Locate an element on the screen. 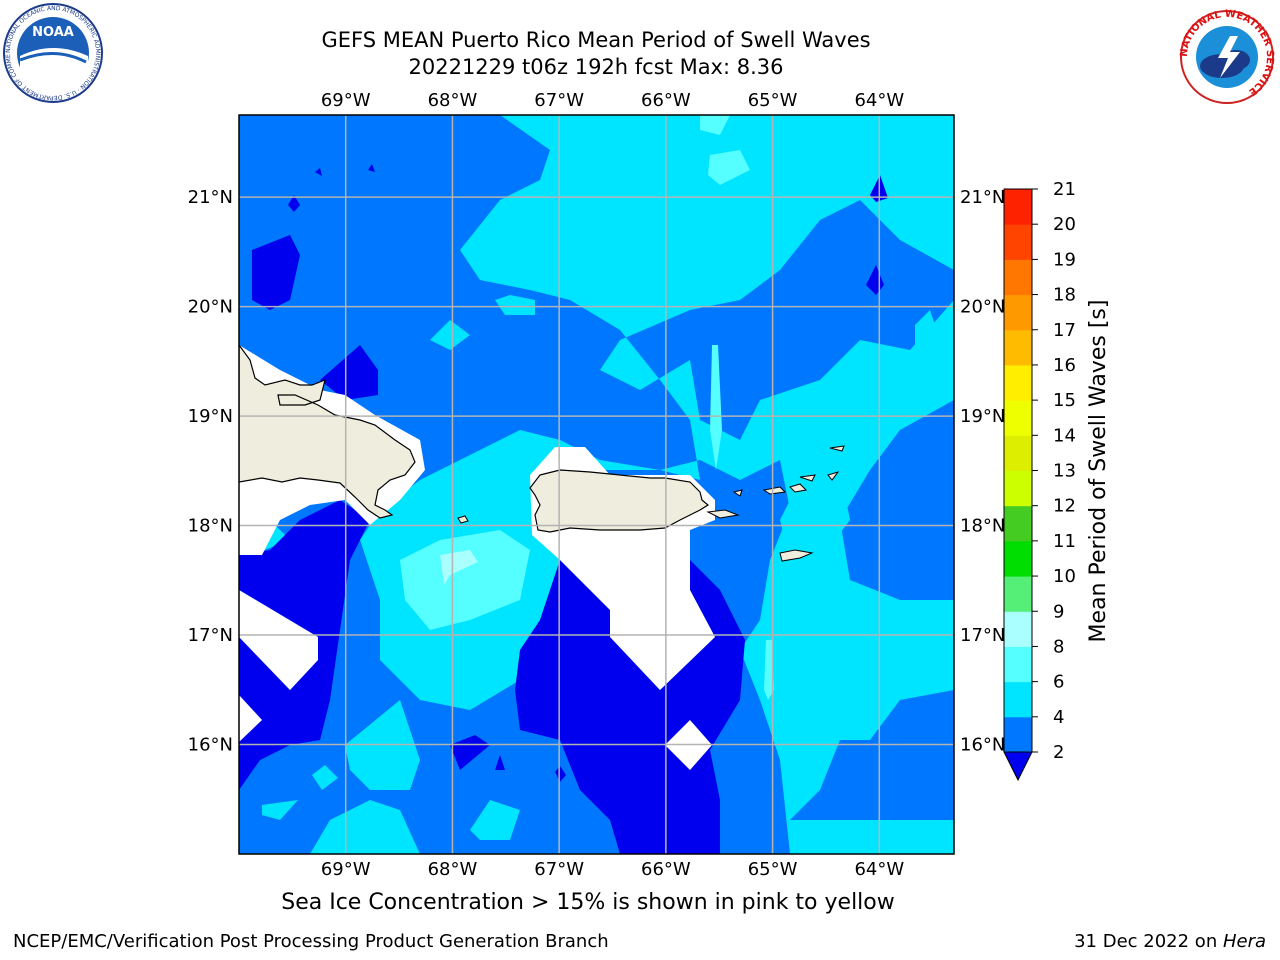 The height and width of the screenshot is (960, 1280). lat-label-left: 20°N is located at coordinates (210, 307).